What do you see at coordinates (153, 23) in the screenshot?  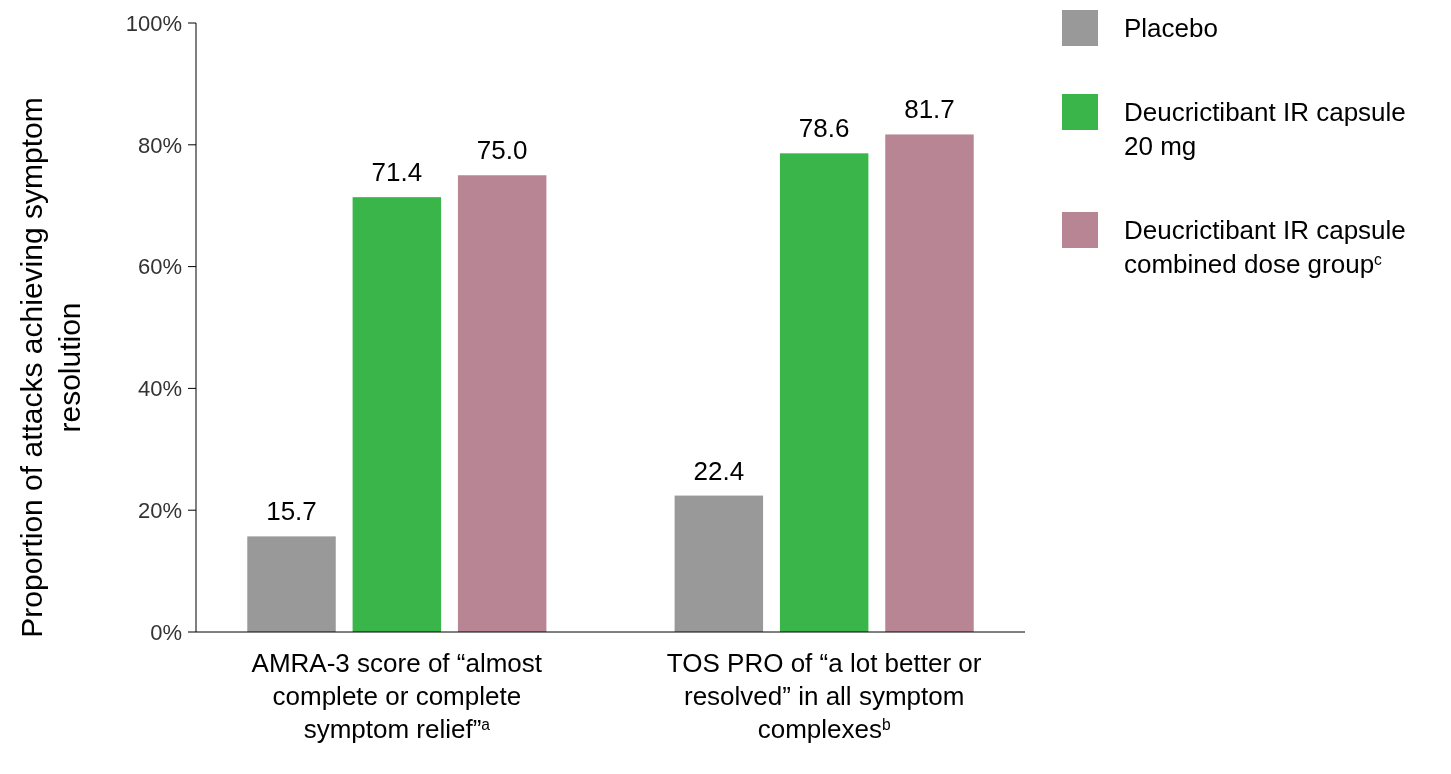 I see `y-tick-label: 100%` at bounding box center [153, 23].